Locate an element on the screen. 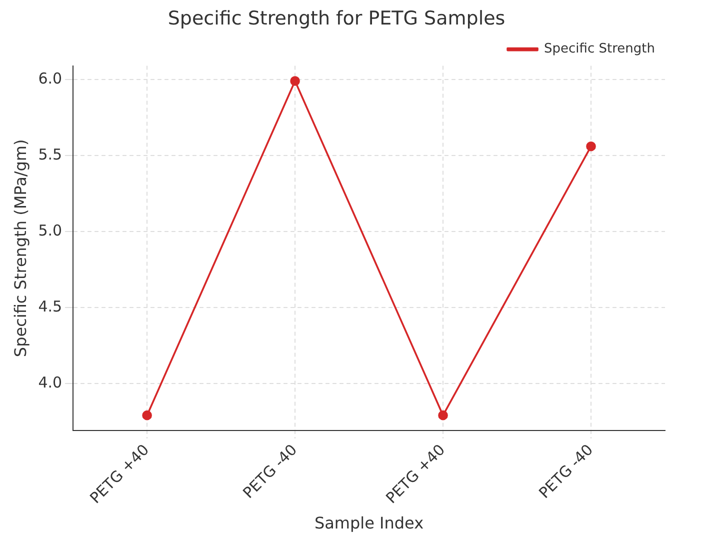  legend-label: Specific Strength is located at coordinates (600, 49).